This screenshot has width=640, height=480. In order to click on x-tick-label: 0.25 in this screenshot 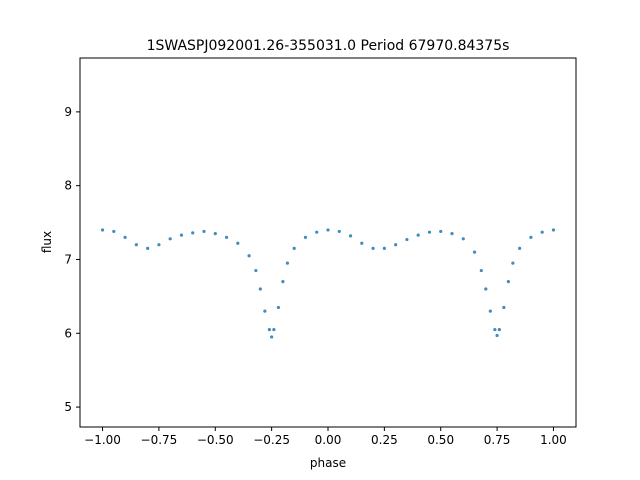, I will do `click(384, 440)`.